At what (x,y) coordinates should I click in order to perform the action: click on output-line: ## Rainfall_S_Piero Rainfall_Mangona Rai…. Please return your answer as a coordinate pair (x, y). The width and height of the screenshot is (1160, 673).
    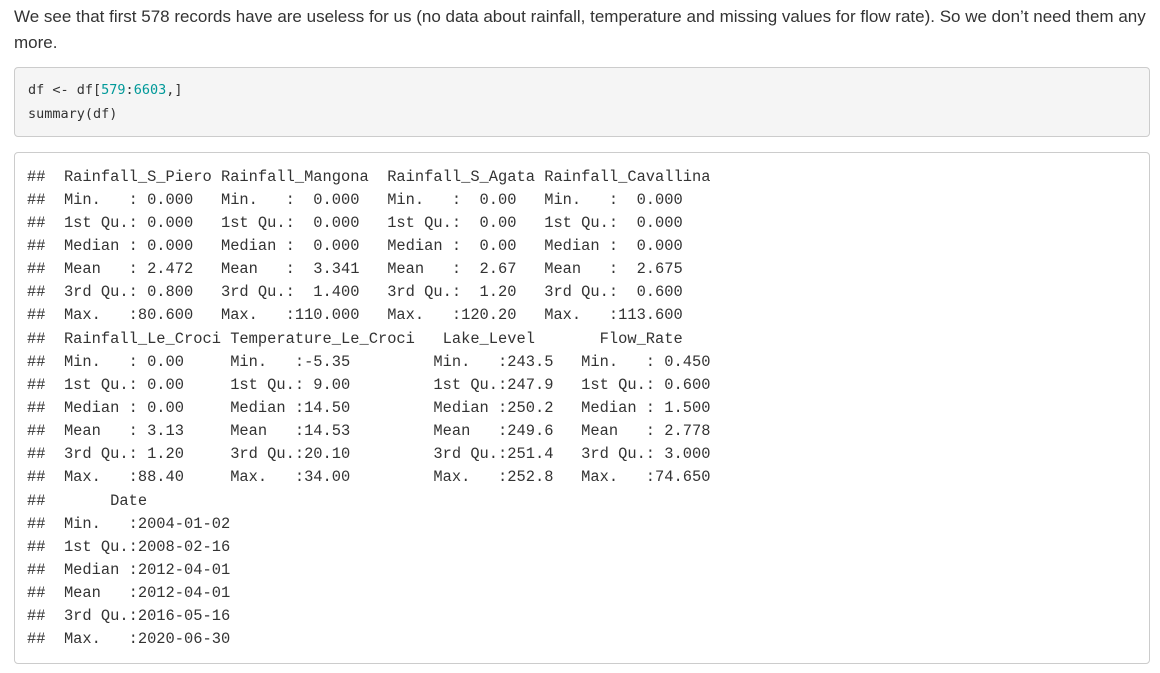
    Looking at the image, I should click on (369, 177).